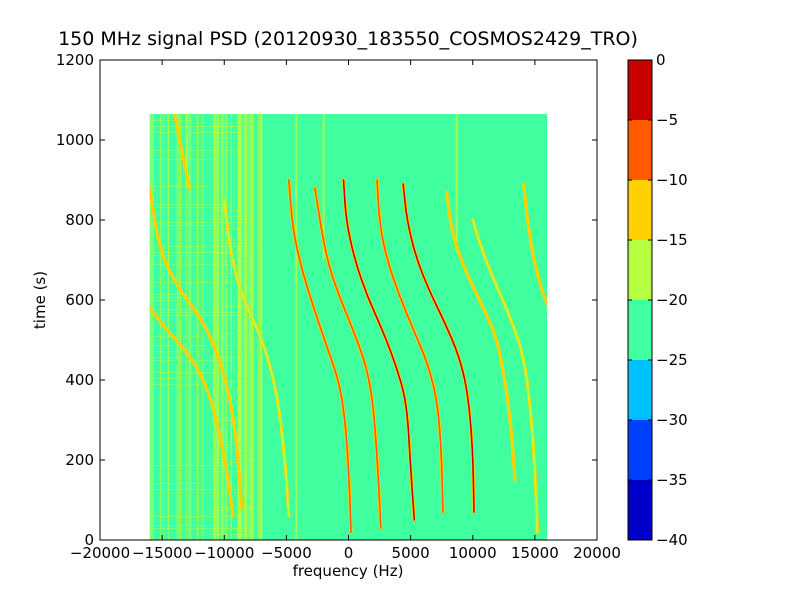 This screenshot has height=600, width=800. What do you see at coordinates (672, 420) in the screenshot?
I see `colorbar-tick-label: −30` at bounding box center [672, 420].